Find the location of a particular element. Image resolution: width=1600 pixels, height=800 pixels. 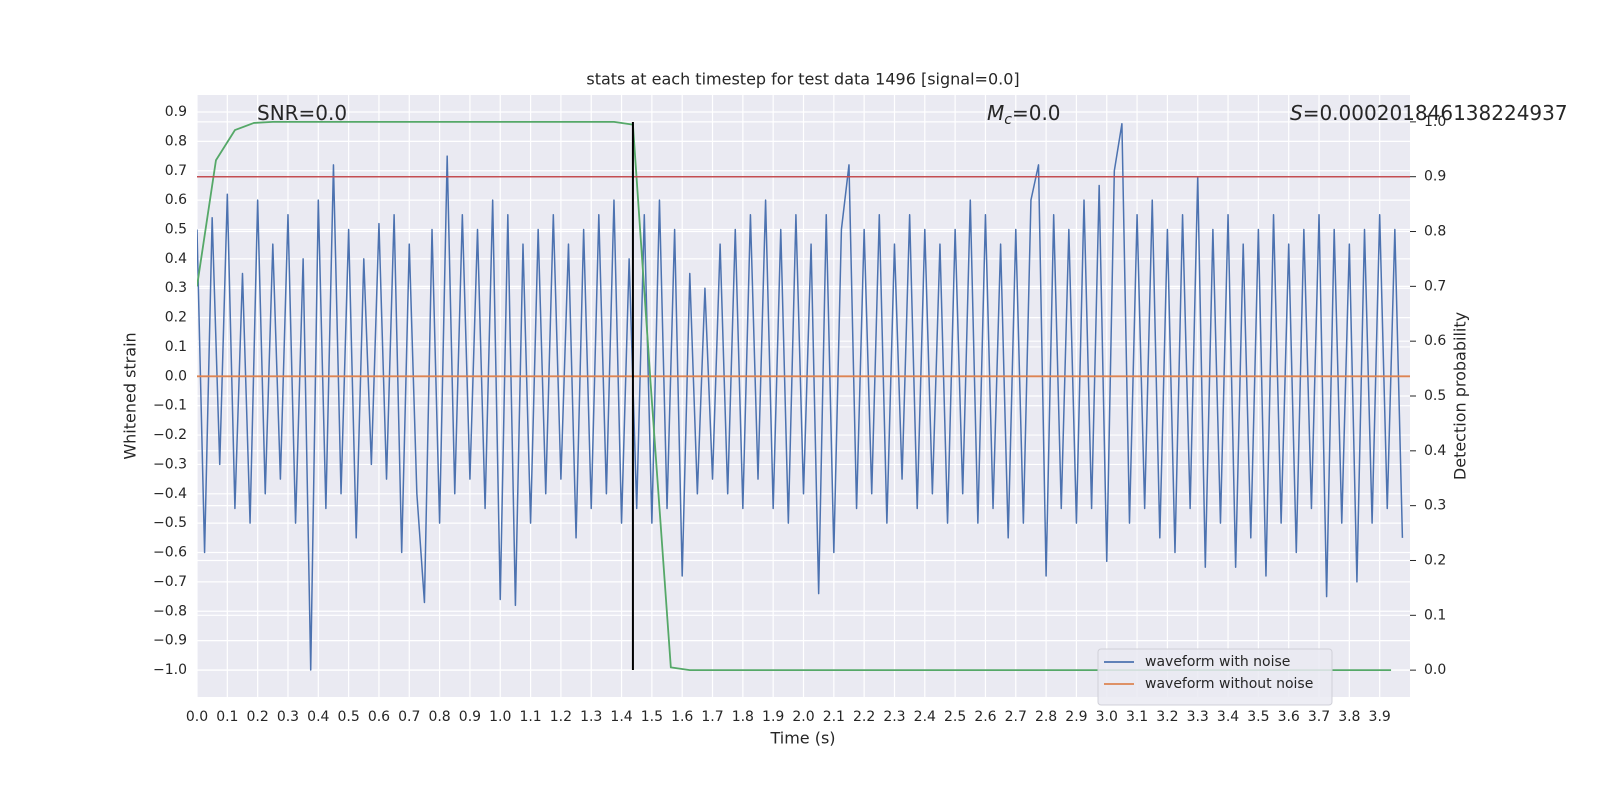

y2-tick-label: 0.9 is located at coordinates (1435, 177).